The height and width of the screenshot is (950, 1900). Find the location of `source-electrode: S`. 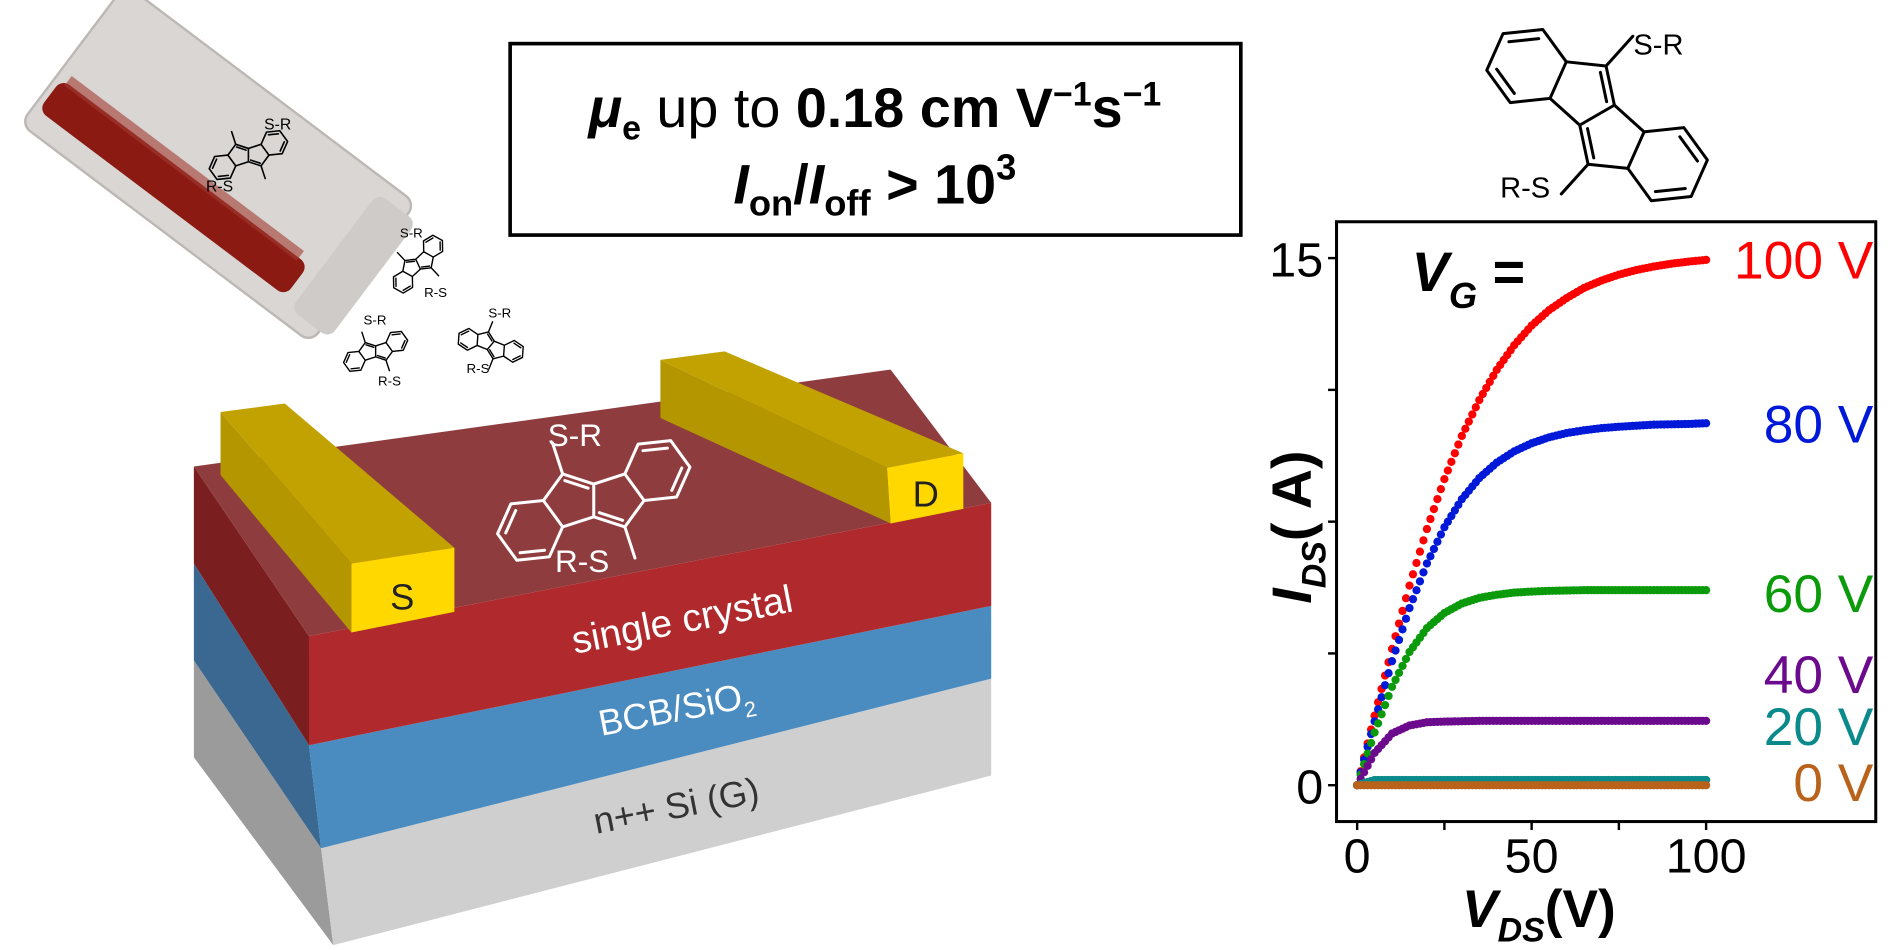

source-electrode: S is located at coordinates (337, 518).